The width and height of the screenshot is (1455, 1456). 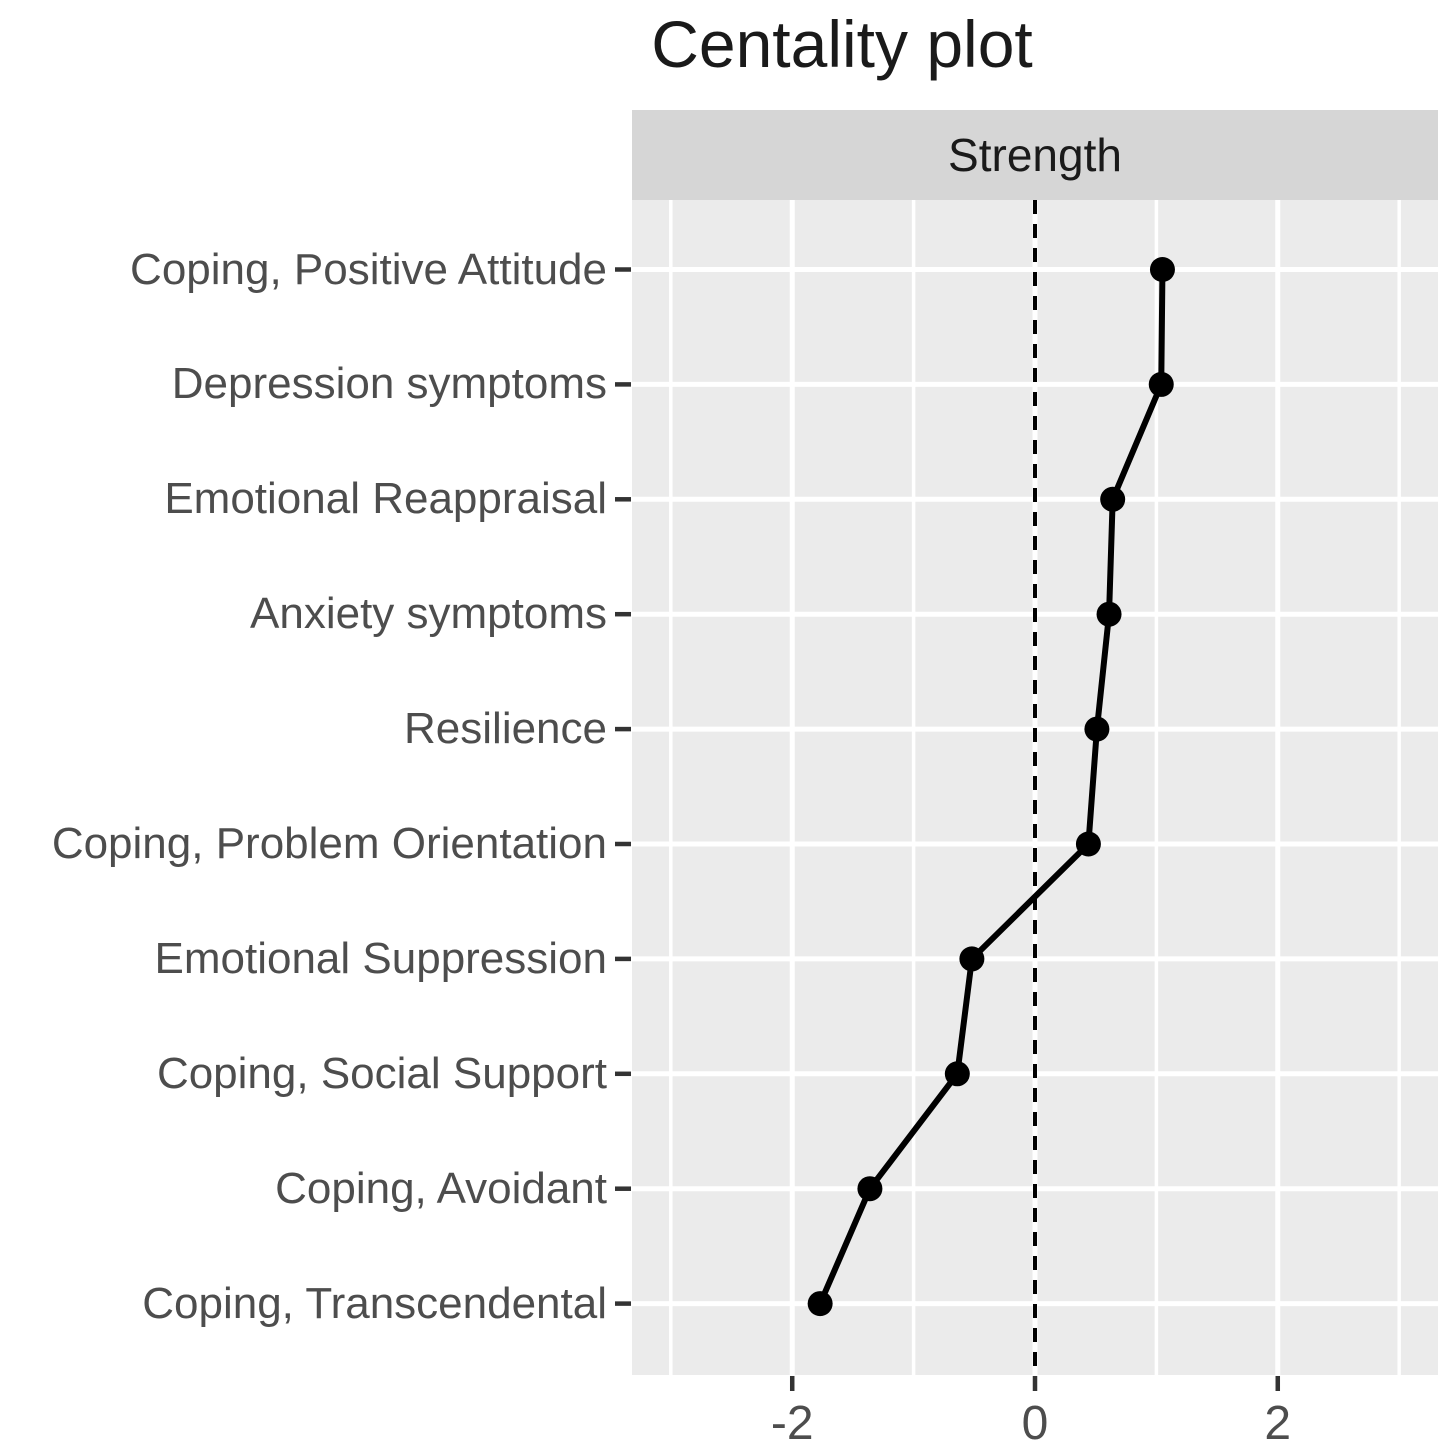 What do you see at coordinates (842, 44) in the screenshot?
I see `chart-title: Centality plot` at bounding box center [842, 44].